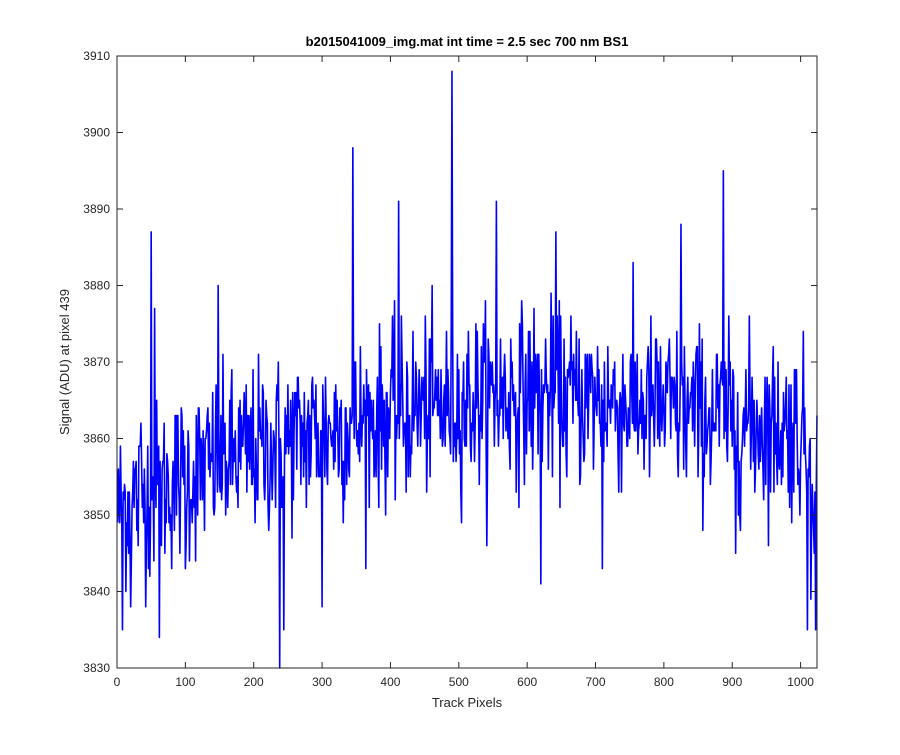 Image resolution: width=900 pixels, height=755 pixels. Describe the element at coordinates (96, 362) in the screenshot. I see `y-tick-label: 3870` at that location.